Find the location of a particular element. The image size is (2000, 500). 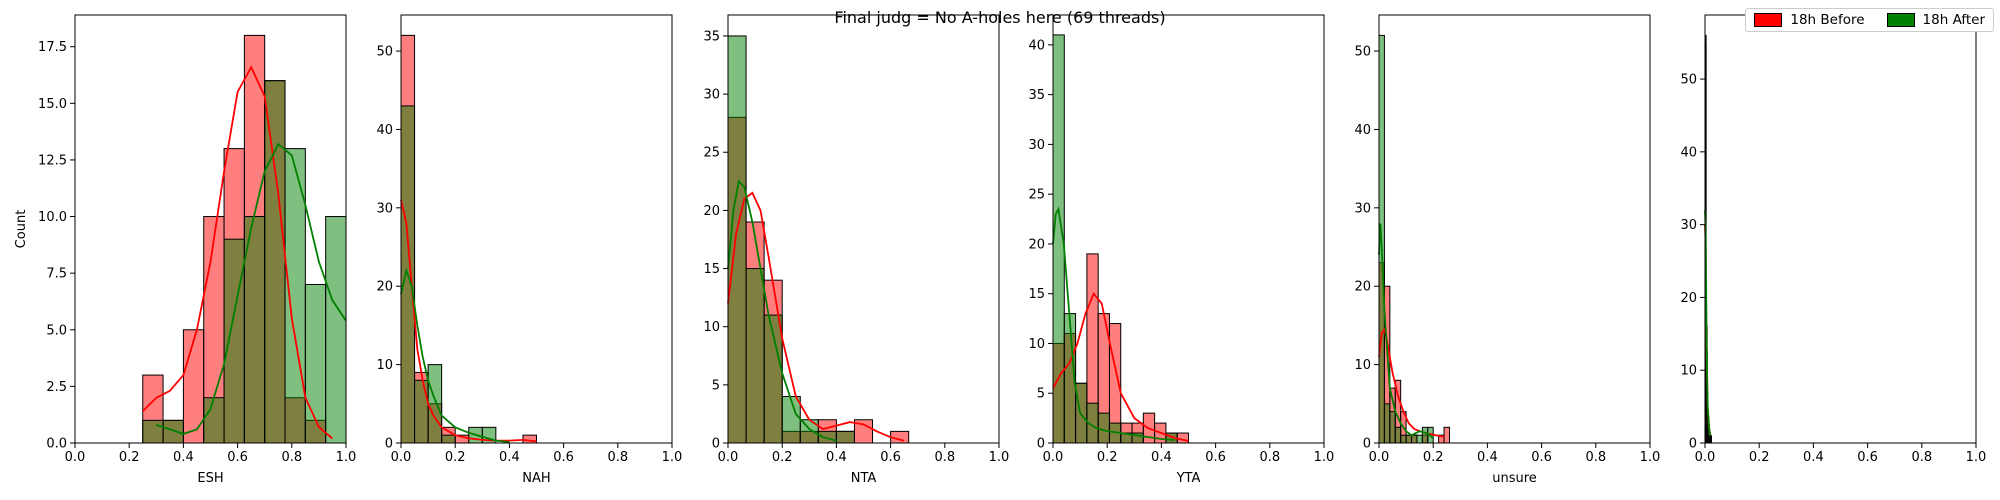

legend-swatch-before is located at coordinates (1768, 20).